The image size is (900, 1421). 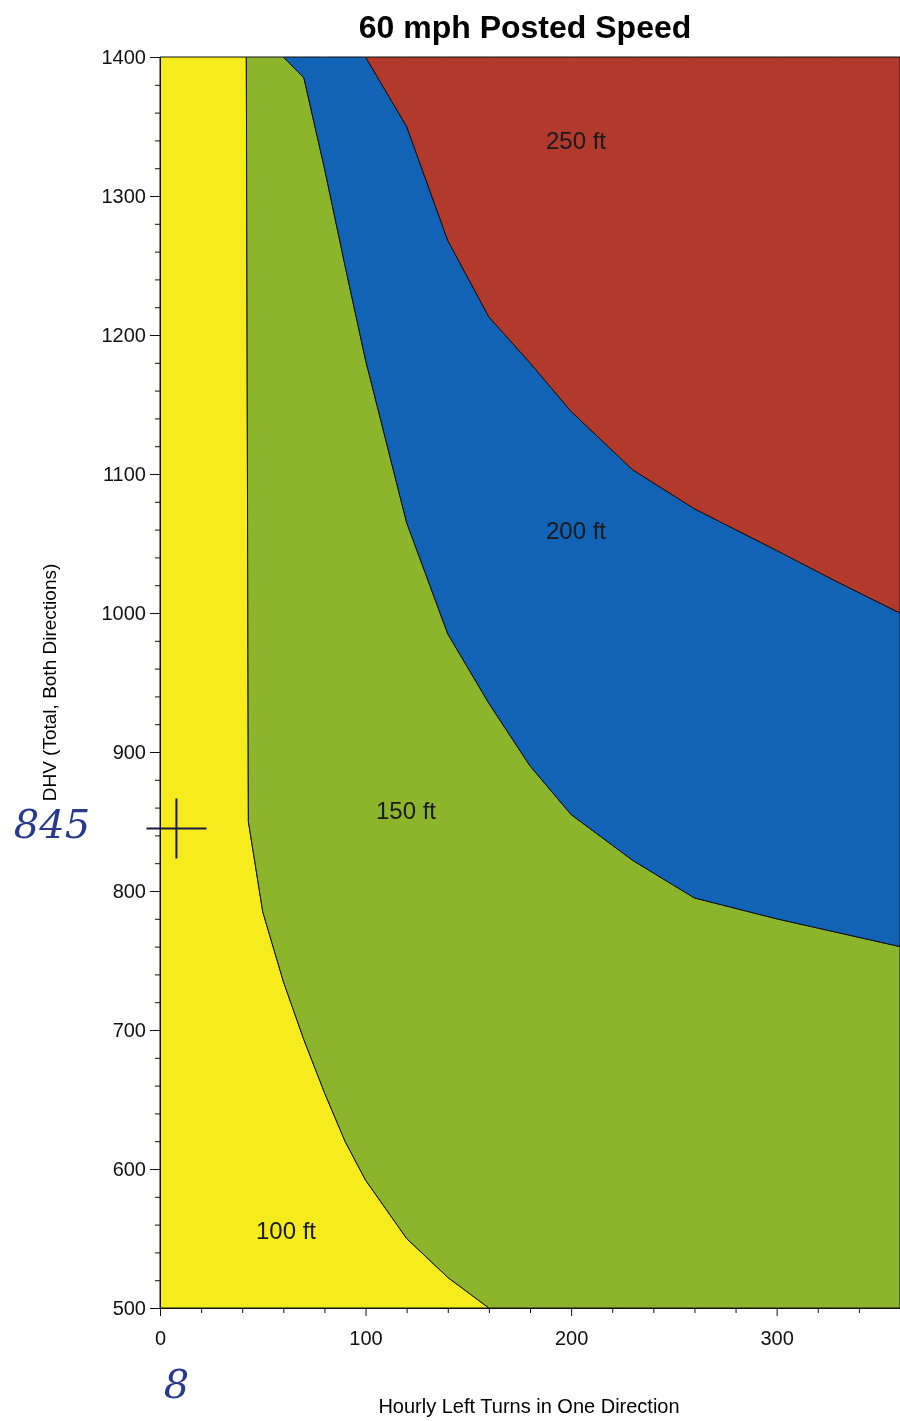 What do you see at coordinates (123, 612) in the screenshot?
I see `y-tick-label: 1000` at bounding box center [123, 612].